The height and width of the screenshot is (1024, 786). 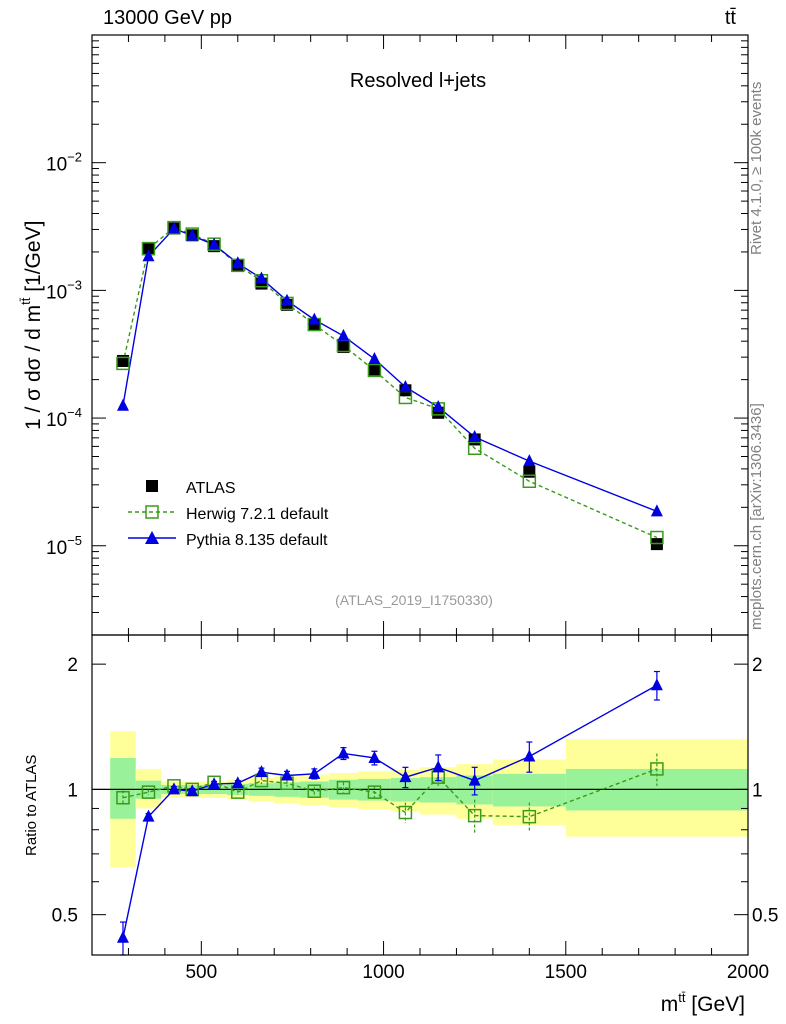 What do you see at coordinates (414, 600) in the screenshot?
I see `analysis-id: (ATLAS_2019_I1750330)` at bounding box center [414, 600].